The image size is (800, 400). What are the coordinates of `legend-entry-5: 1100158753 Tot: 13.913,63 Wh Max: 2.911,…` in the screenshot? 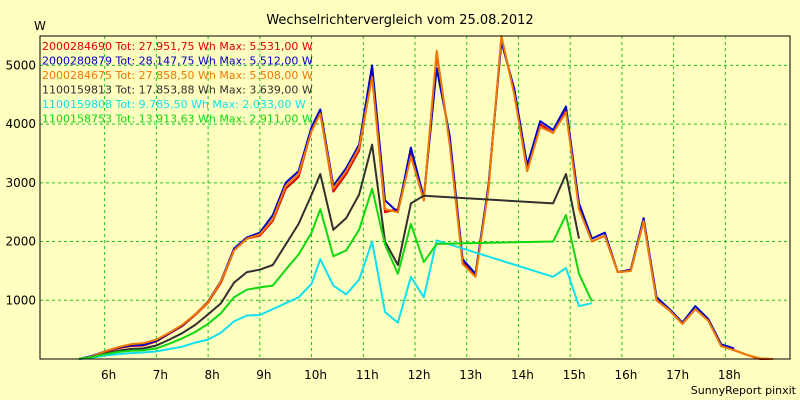 It's located at (177, 119).